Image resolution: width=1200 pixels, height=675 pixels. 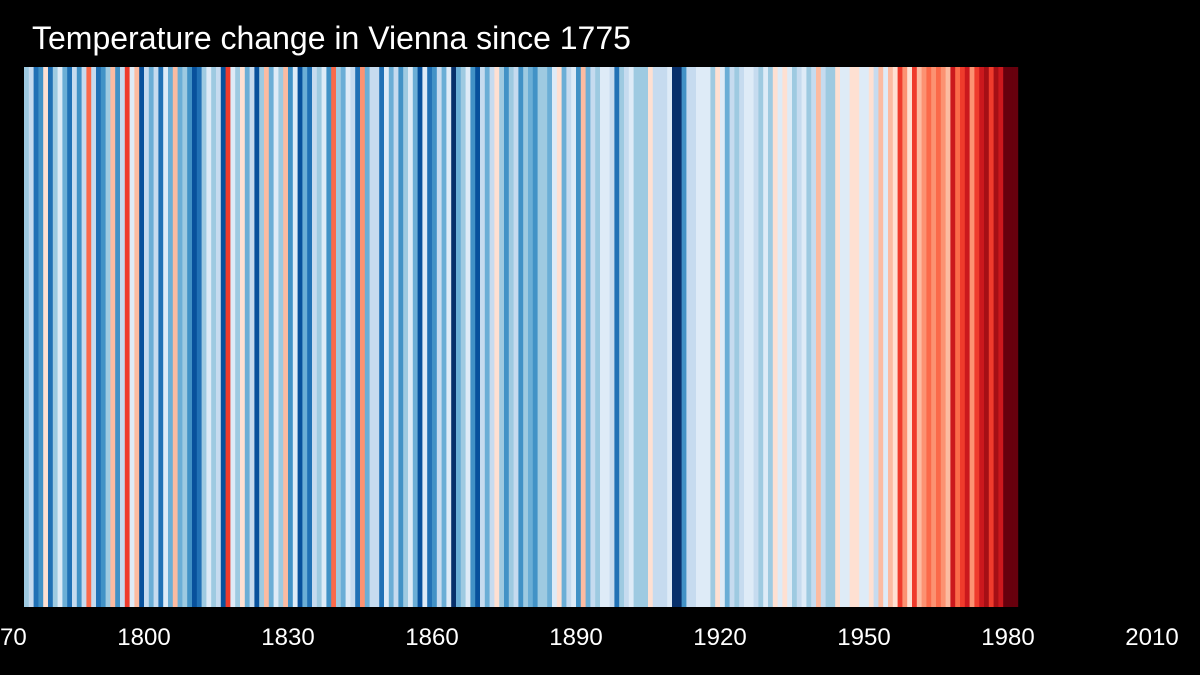 I want to click on stripe-1958, so click(x=905, y=337).